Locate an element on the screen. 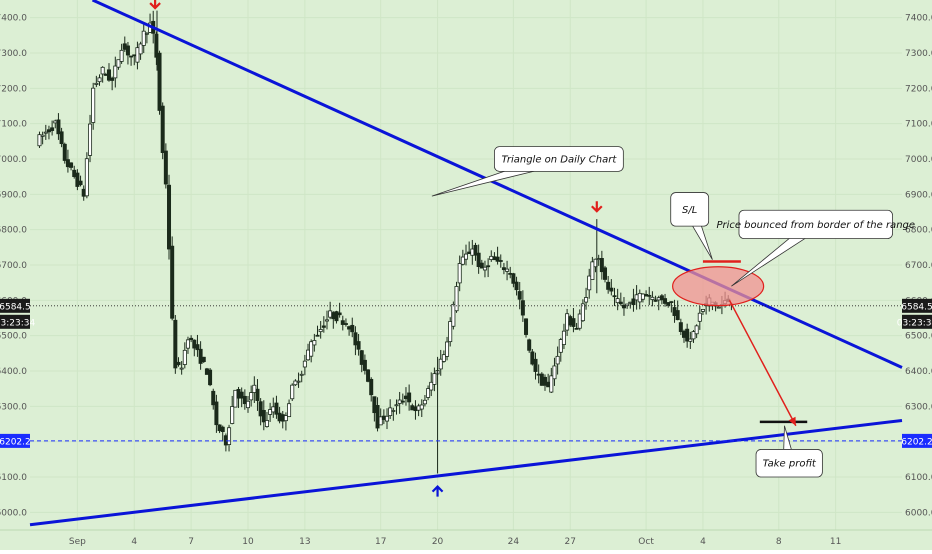 This screenshot has height=554, width=932. current-price-tag-right-box is located at coordinates (917, 305).